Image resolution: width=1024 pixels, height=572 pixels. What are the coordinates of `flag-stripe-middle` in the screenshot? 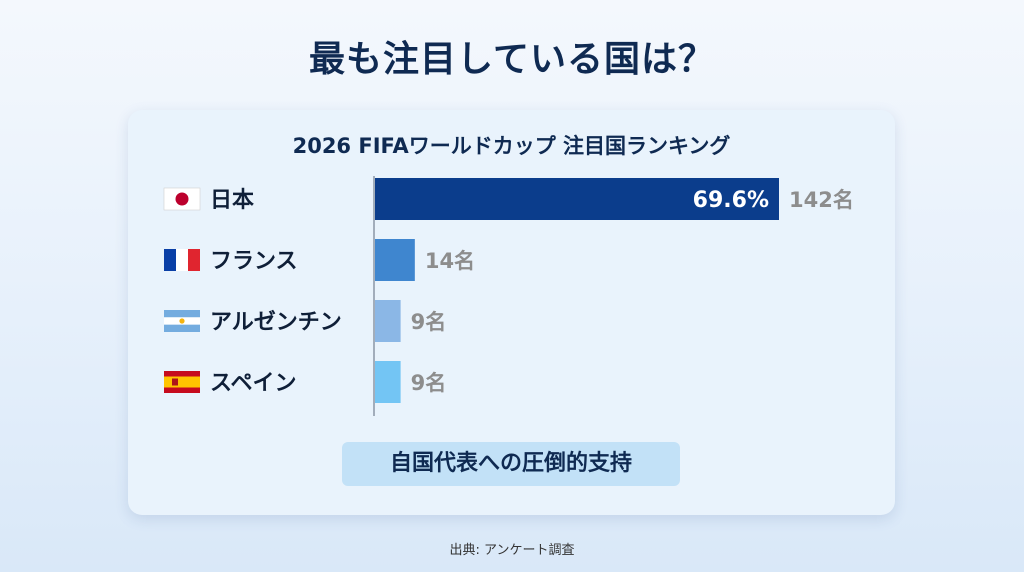 It's located at (182, 382).